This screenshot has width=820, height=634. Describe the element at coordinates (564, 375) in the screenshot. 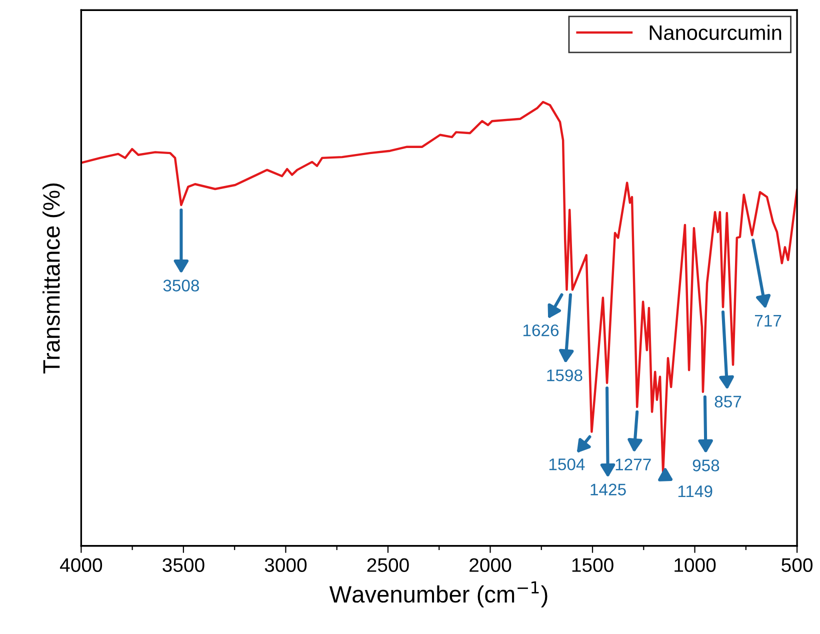

I see `annotation: 1598` at that location.